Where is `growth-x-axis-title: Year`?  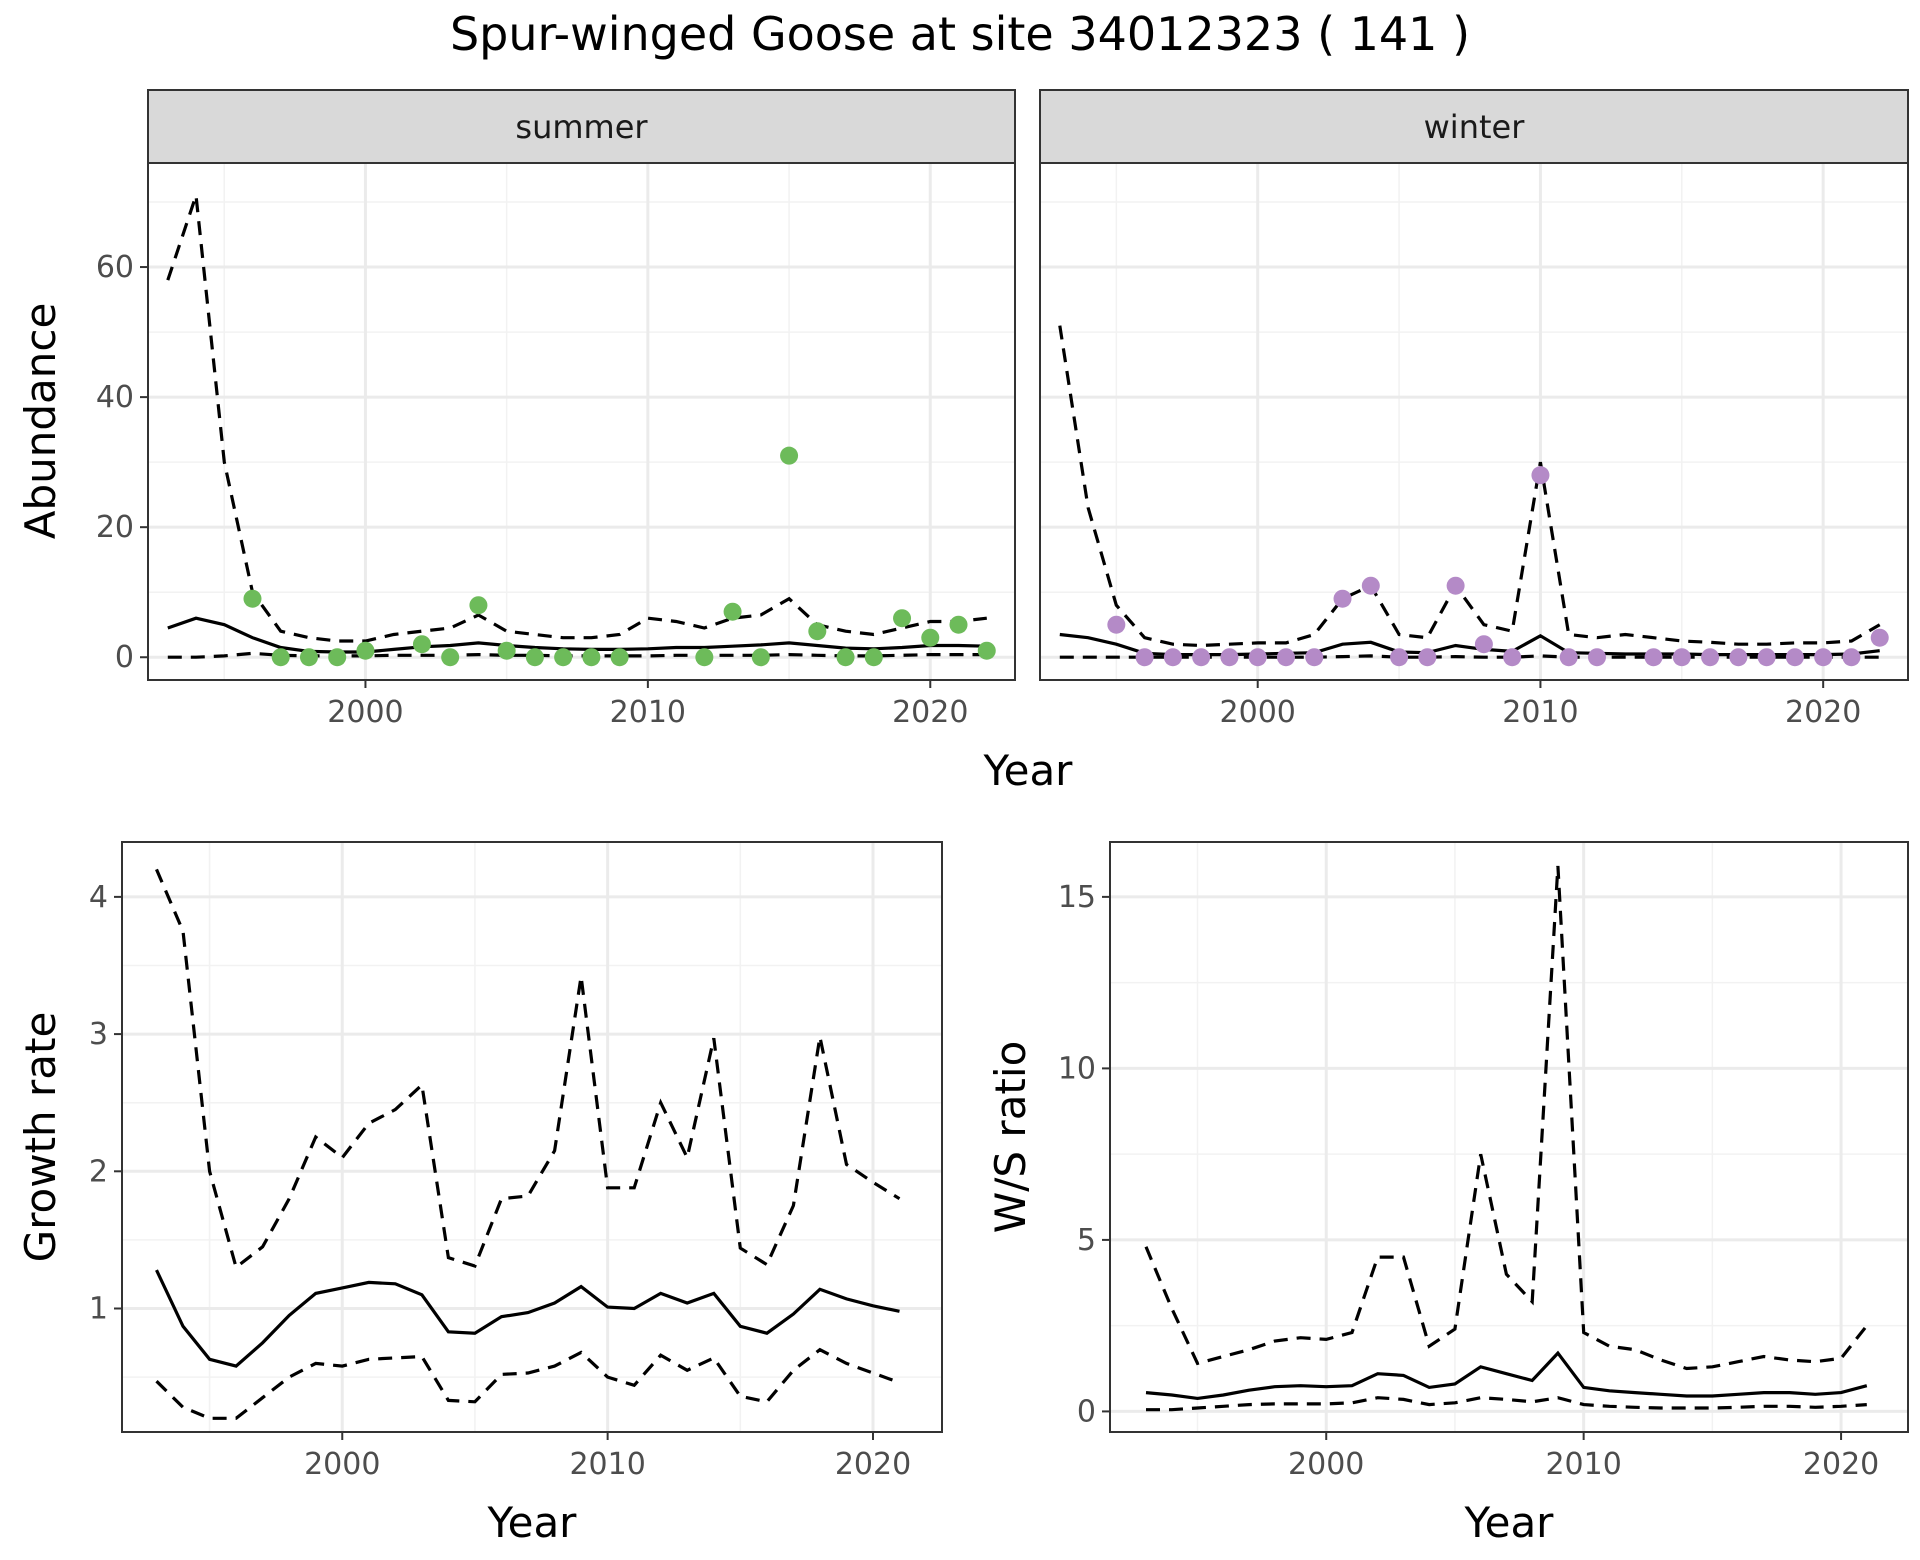 growth-x-axis-title: Year is located at coordinates (532, 1522).